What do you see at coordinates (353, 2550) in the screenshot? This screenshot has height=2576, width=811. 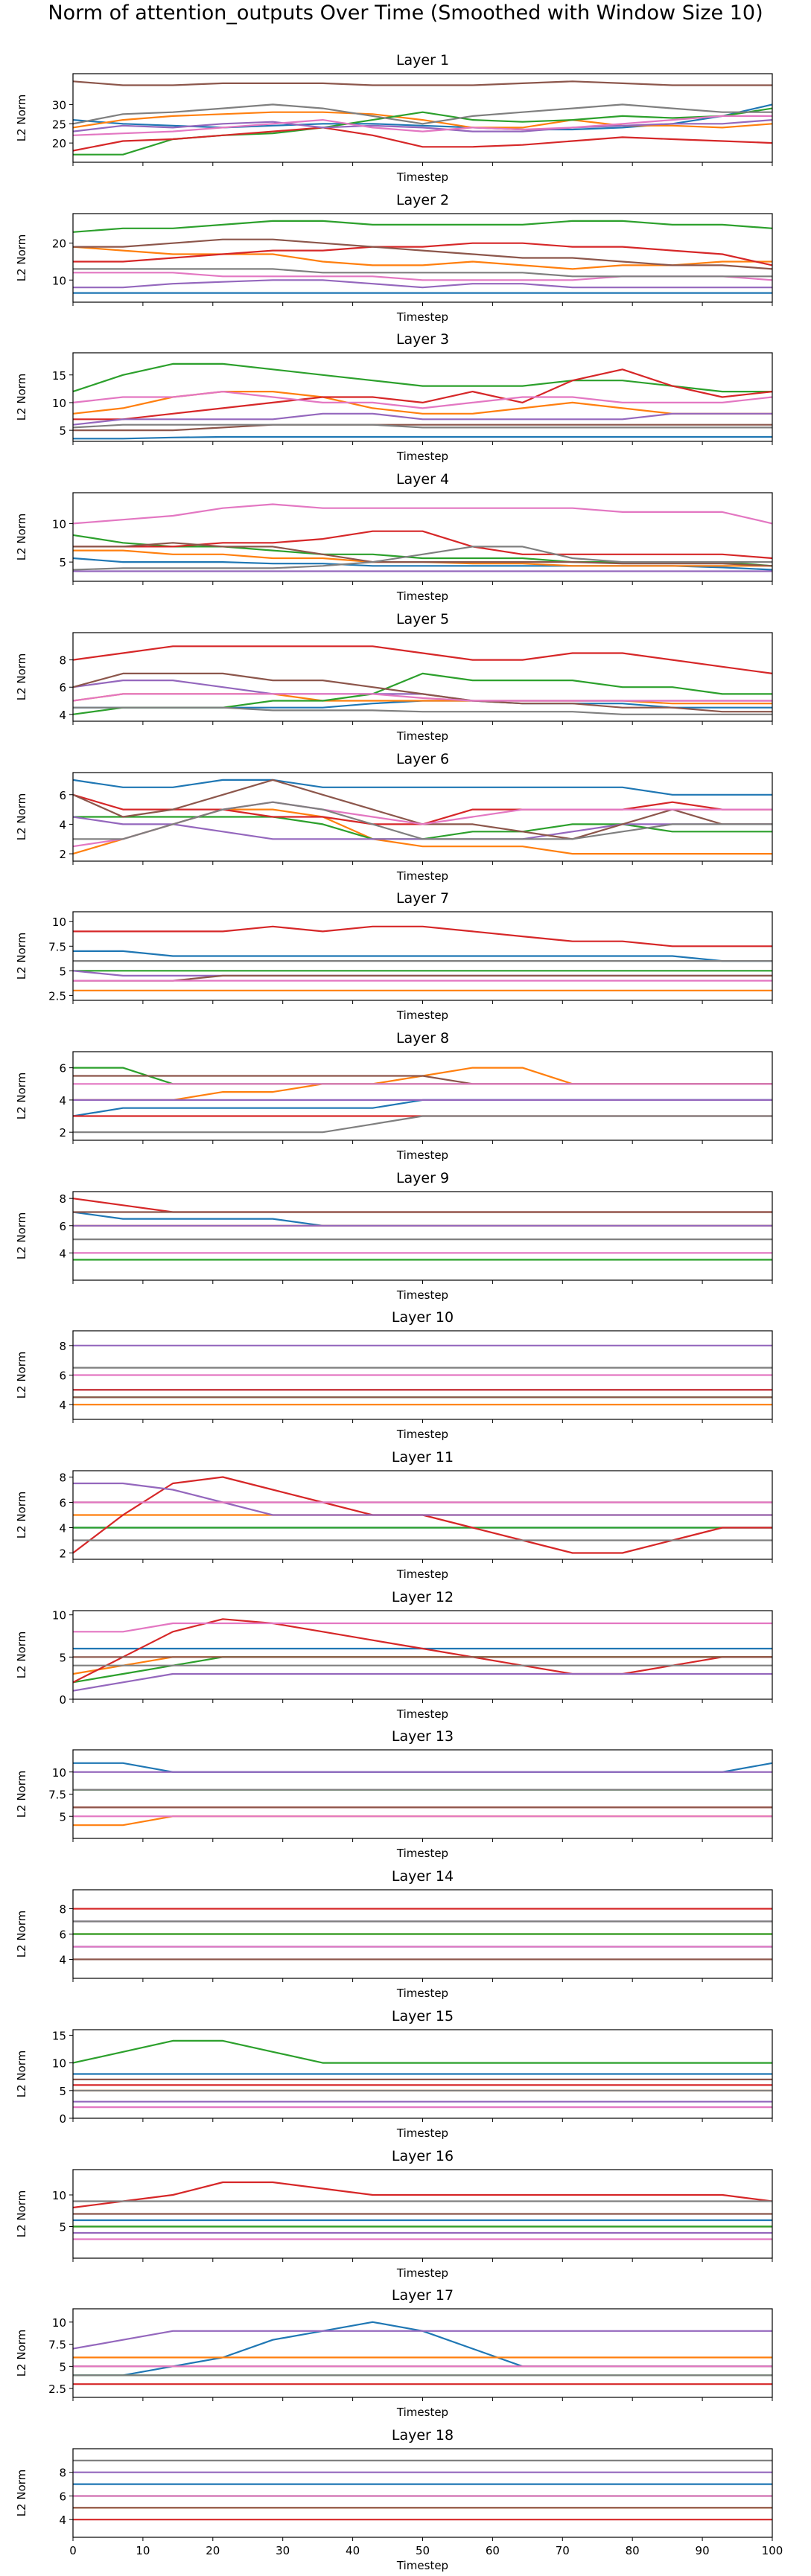 I see `x-tick-label: 40` at bounding box center [353, 2550].